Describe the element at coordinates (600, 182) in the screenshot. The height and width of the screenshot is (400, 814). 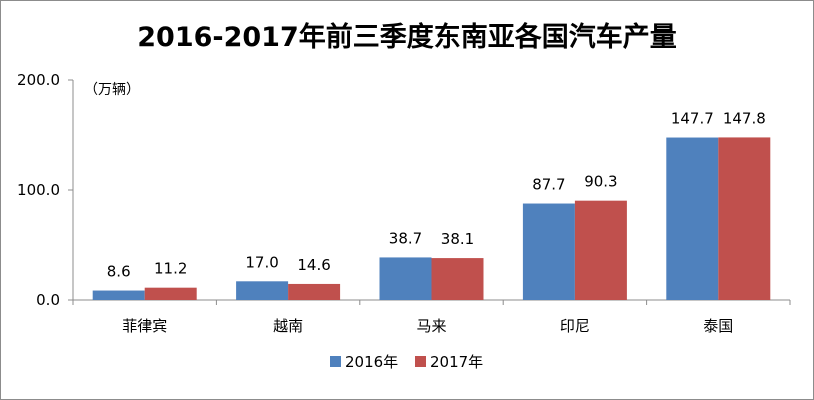
I see `data-label: 90.3` at that location.